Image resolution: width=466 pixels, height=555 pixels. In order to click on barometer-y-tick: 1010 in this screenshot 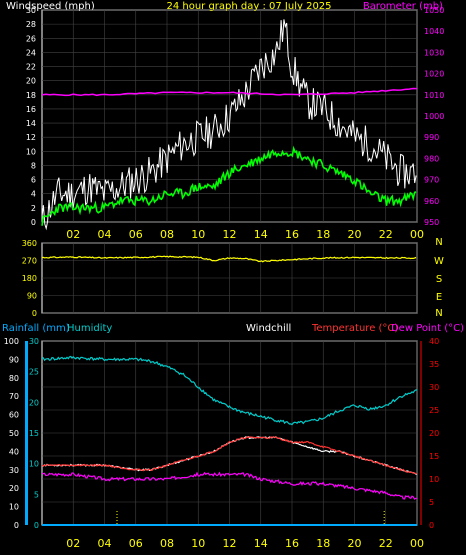, I will do `click(434, 95)`.